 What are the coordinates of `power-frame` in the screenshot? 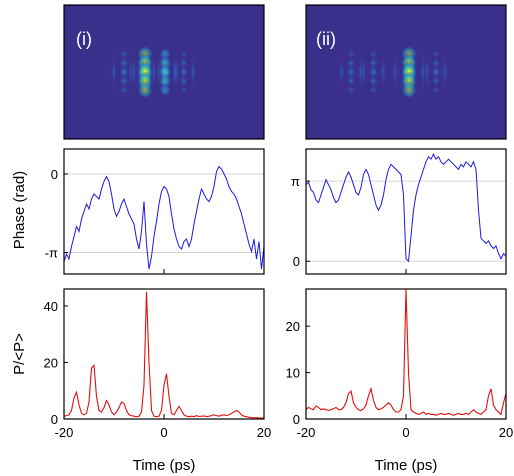 It's located at (164, 354).